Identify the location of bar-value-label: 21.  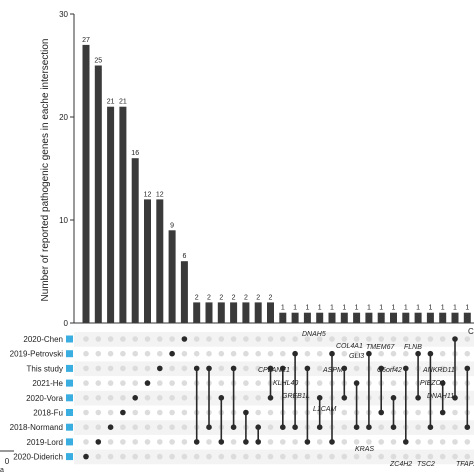
(111, 102).